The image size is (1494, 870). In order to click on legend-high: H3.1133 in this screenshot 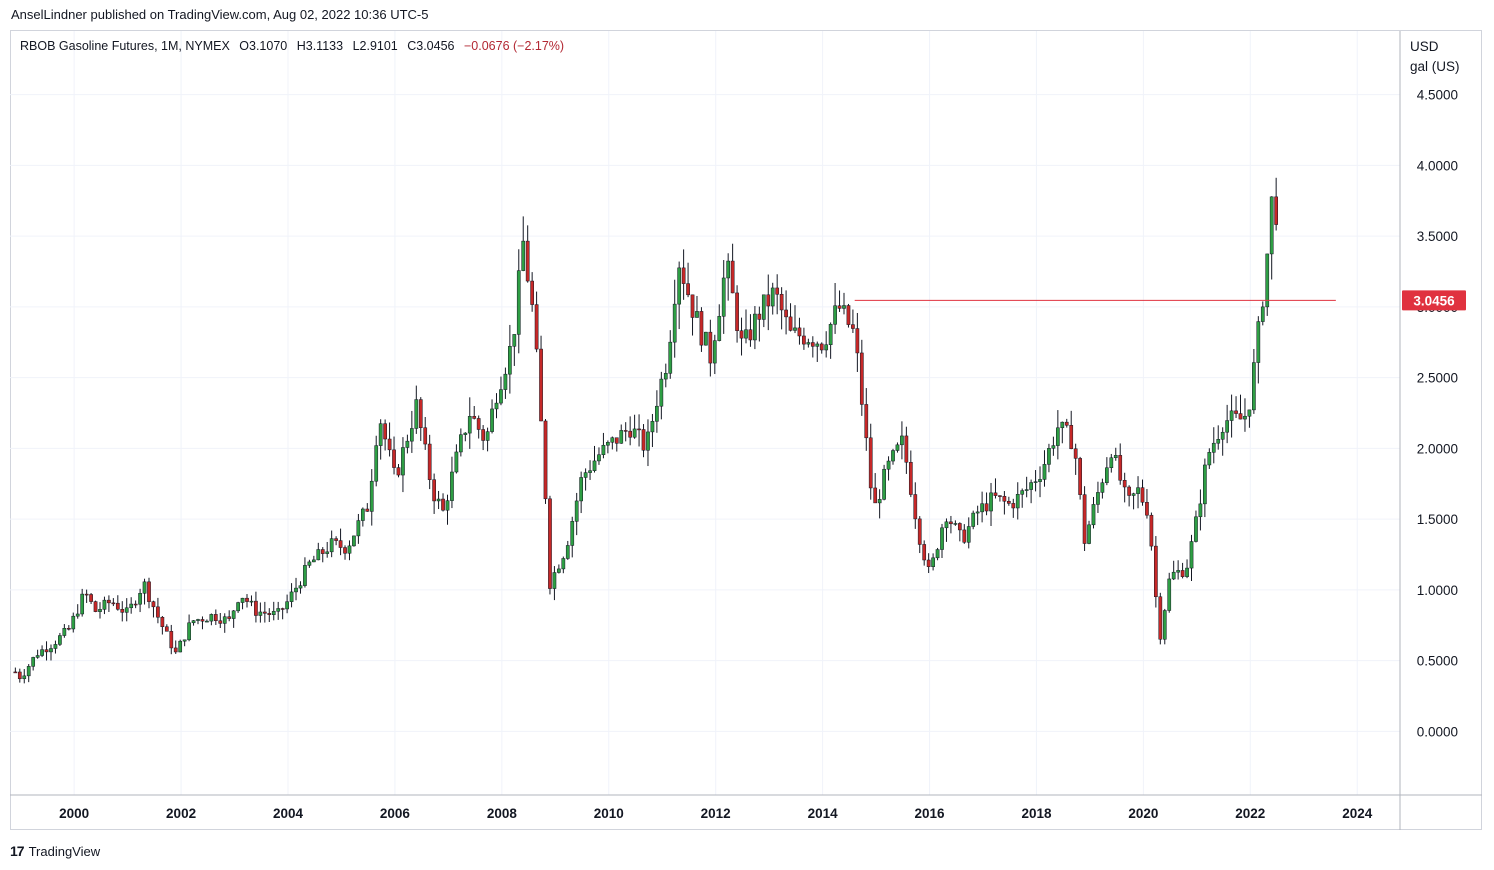, I will do `click(320, 46)`.